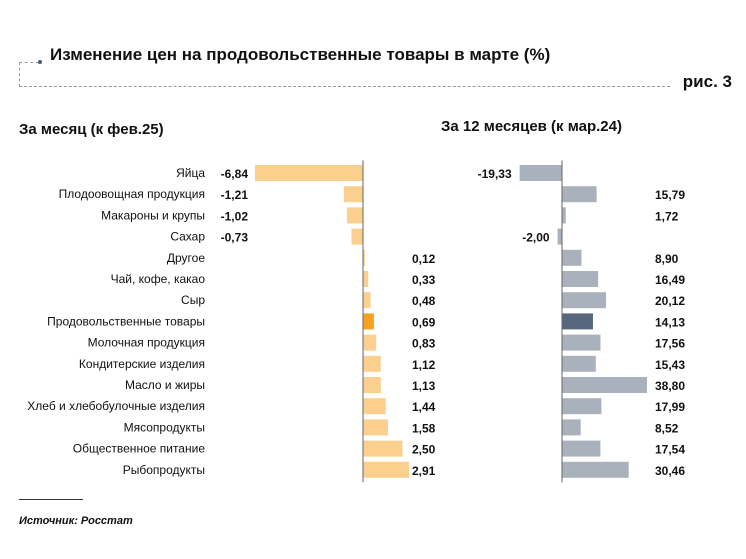 This screenshot has height=559, width=746. What do you see at coordinates (670, 301) in the screenshot?
I see `year-value-label: 20,12` at bounding box center [670, 301].